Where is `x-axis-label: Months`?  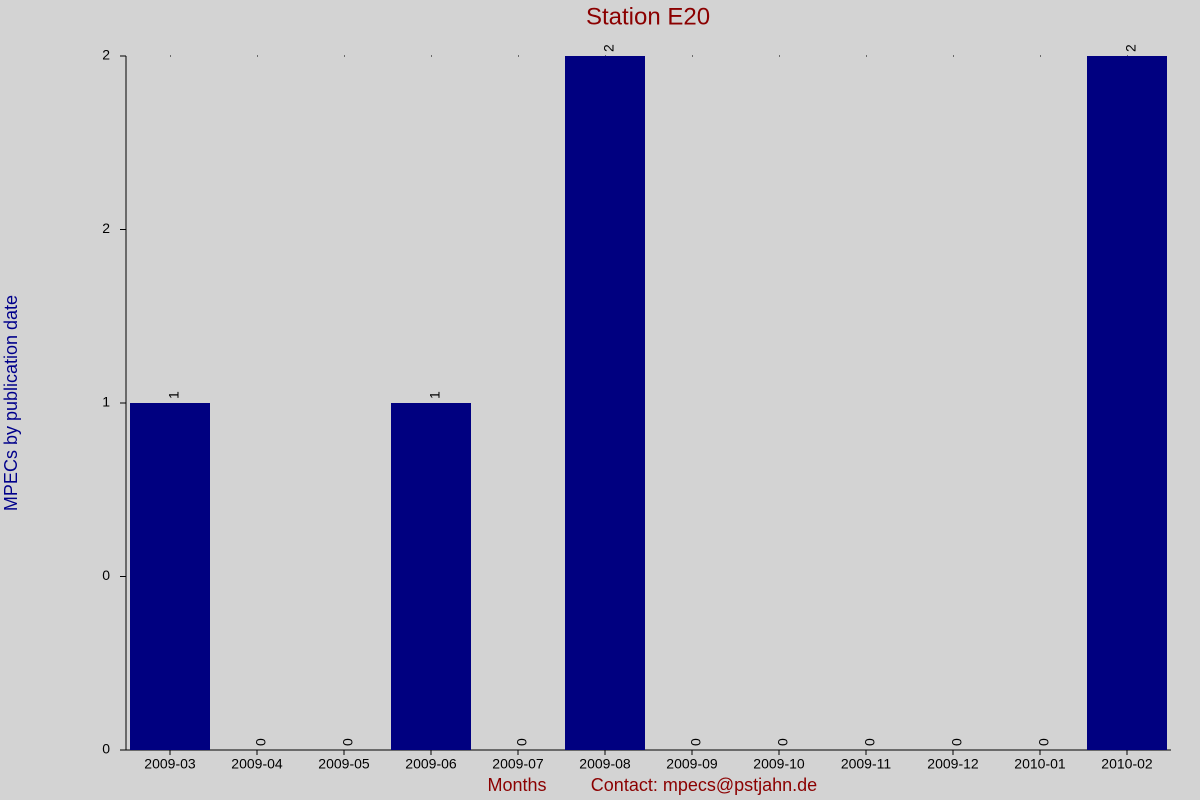 x-axis-label: Months is located at coordinates (516, 785).